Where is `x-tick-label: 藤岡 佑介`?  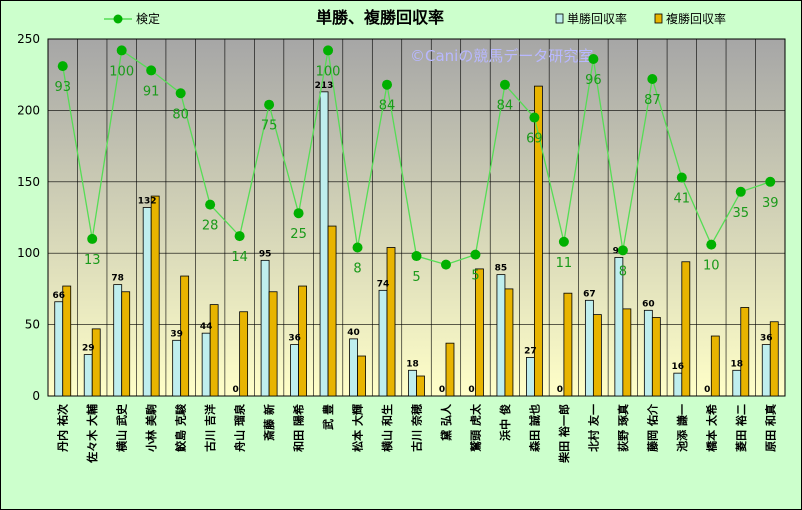
x-tick-label: 藤岡 佑介 is located at coordinates (652, 427).